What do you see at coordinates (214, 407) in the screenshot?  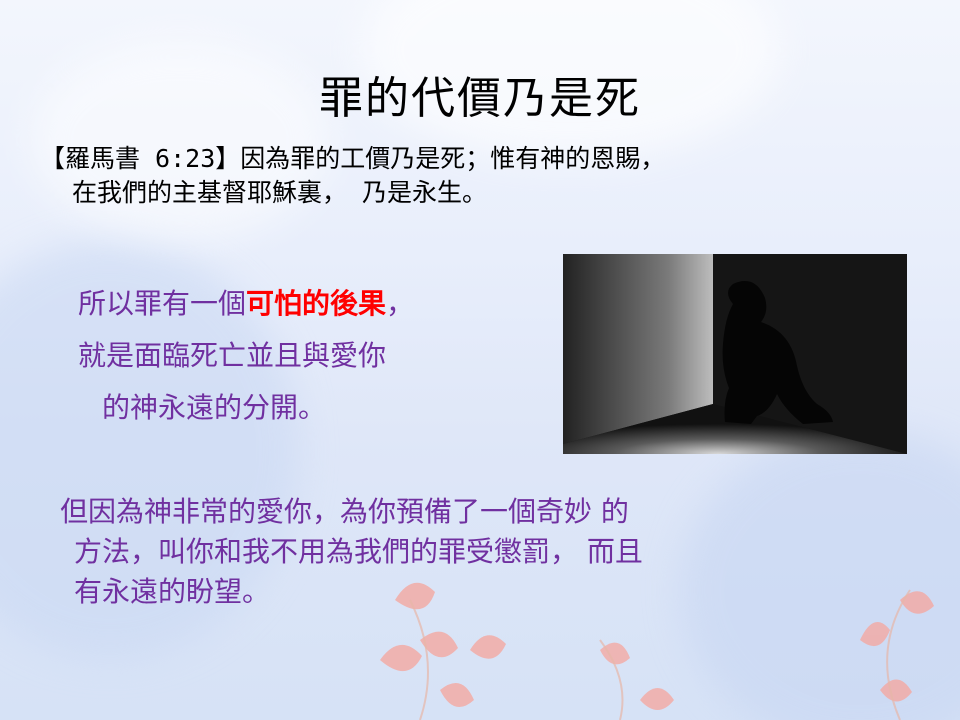 I see `consequence-line-3: 的神永遠的分開。` at bounding box center [214, 407].